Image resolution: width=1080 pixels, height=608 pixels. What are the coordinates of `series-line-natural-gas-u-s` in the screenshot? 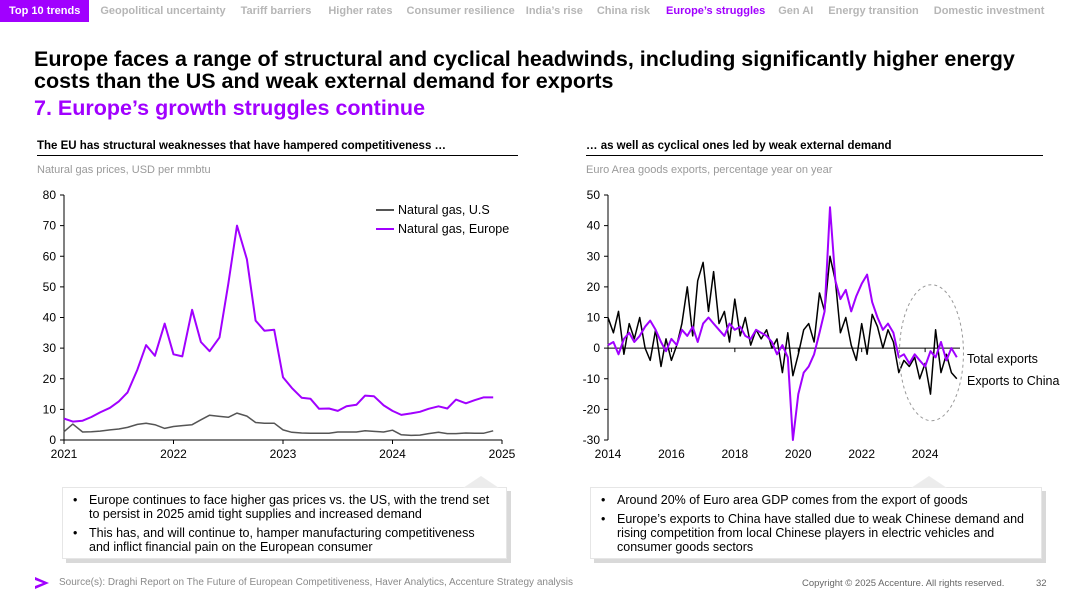 It's located at (278, 424).